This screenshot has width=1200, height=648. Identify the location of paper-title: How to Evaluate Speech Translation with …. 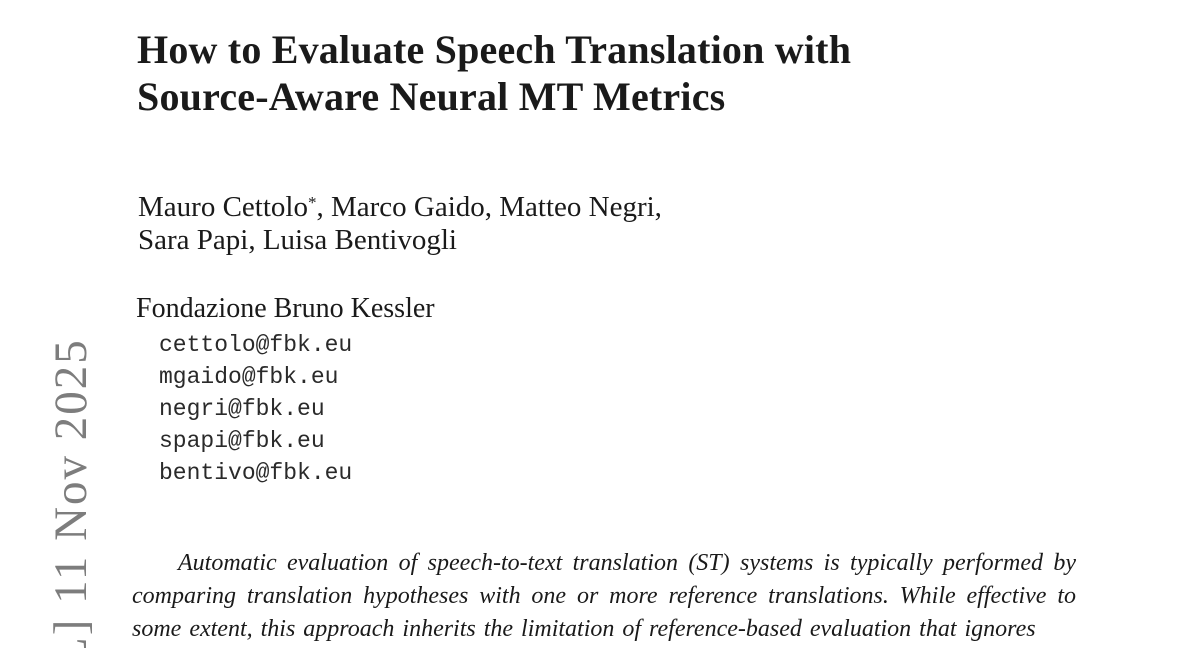
(494, 73).